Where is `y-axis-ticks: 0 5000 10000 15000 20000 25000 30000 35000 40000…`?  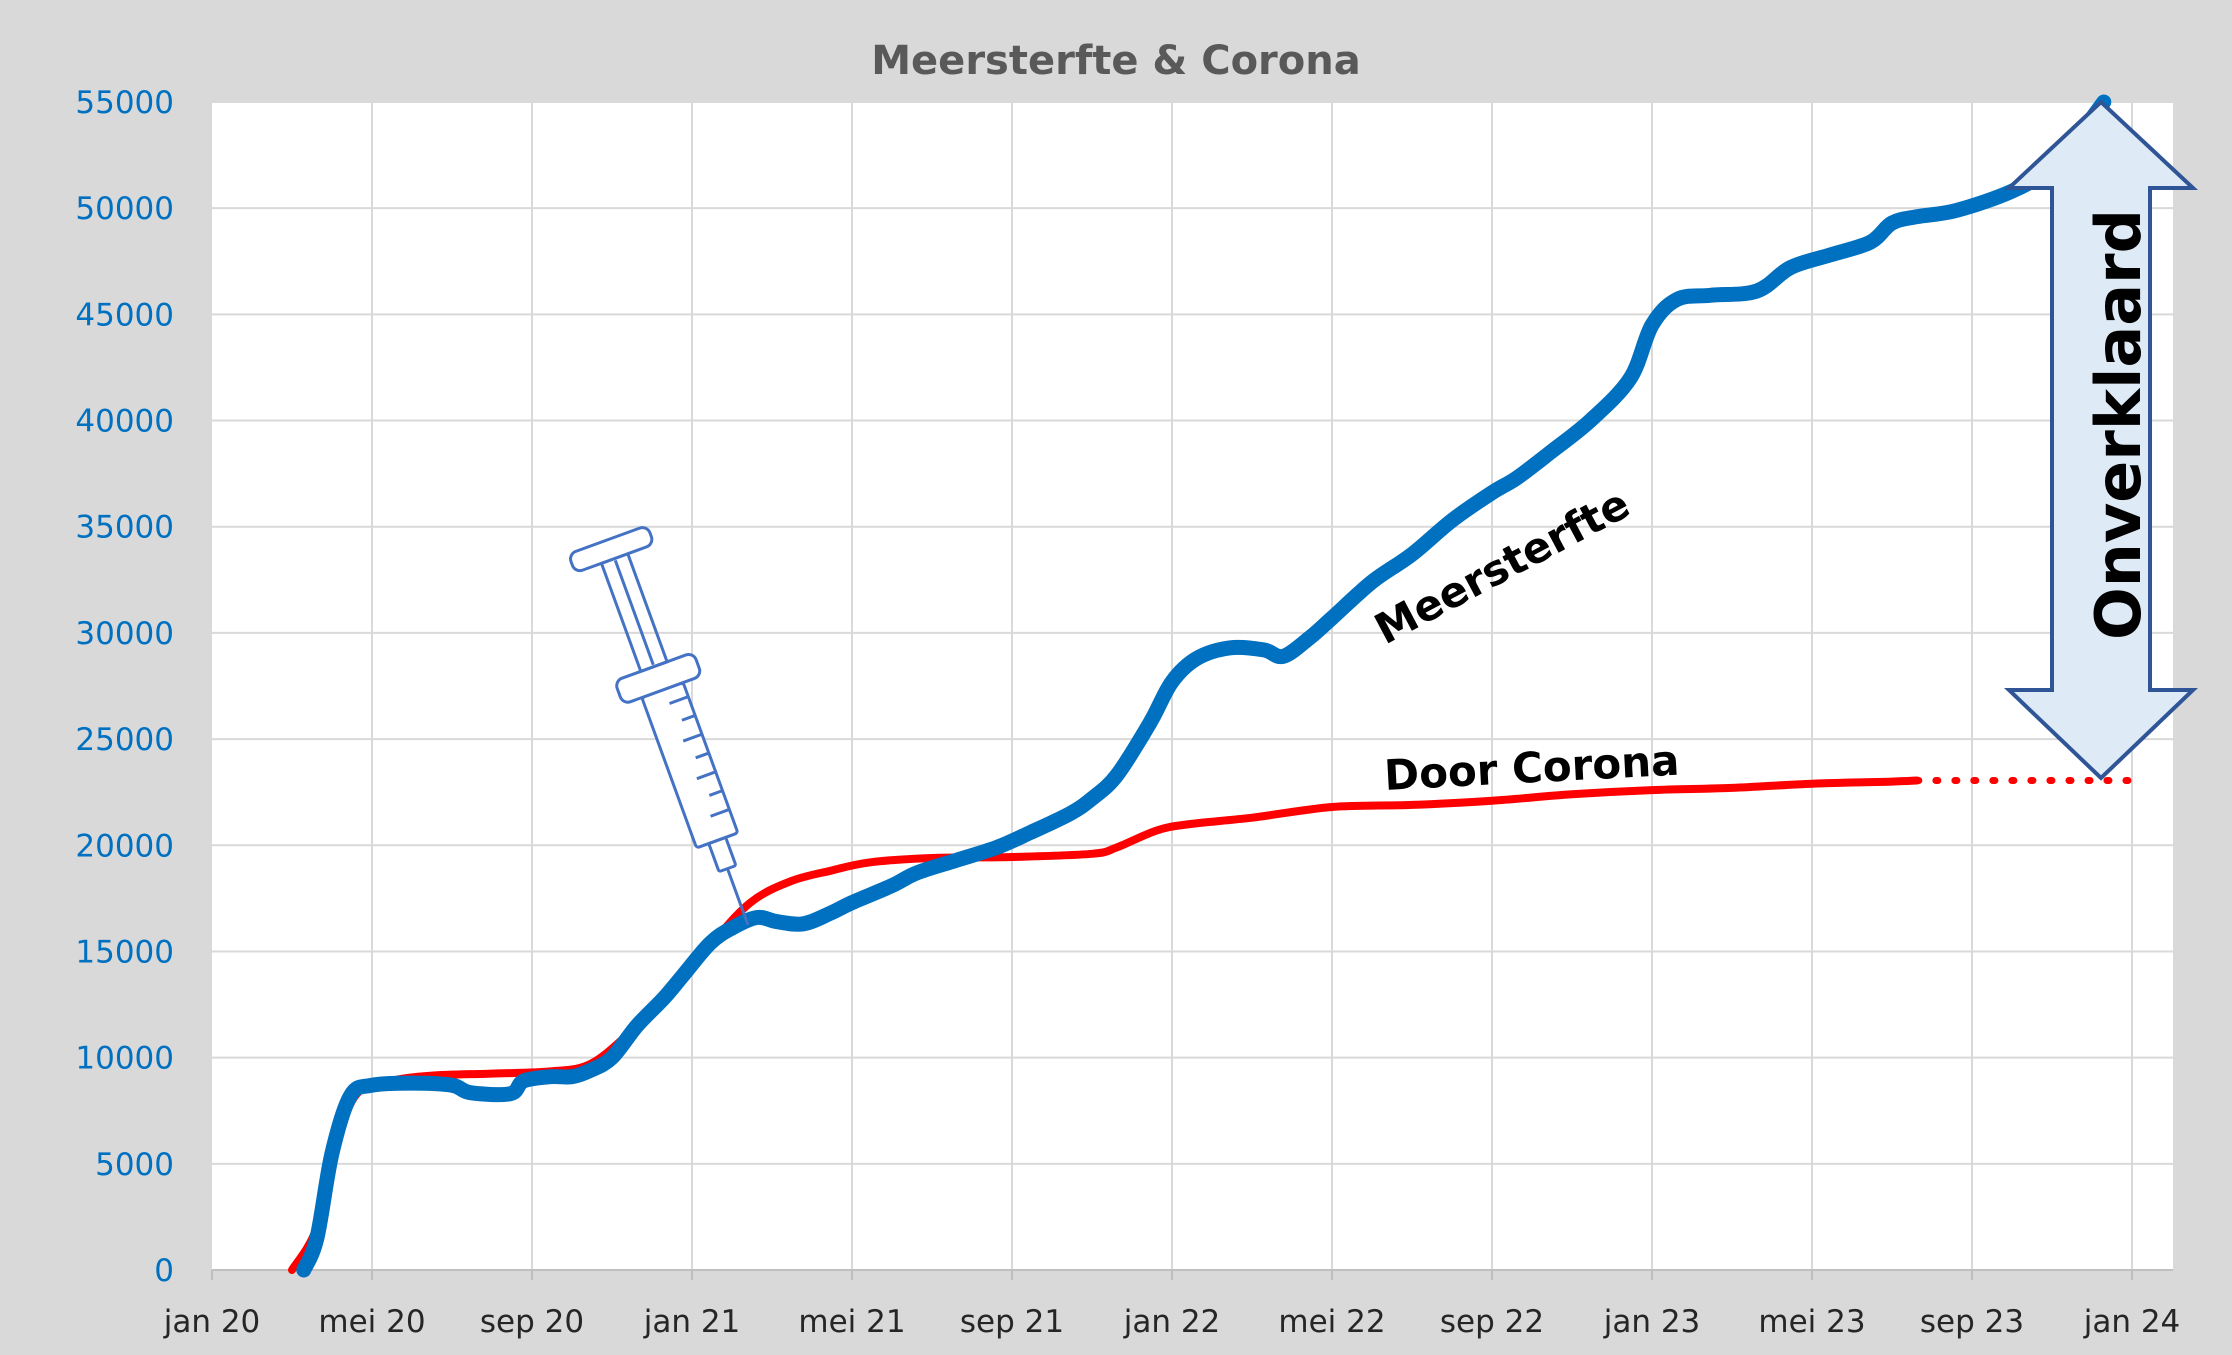
y-axis-ticks: 0 5000 10000 15000 20000 25000 30000 35000 40000… is located at coordinates (124, 687).